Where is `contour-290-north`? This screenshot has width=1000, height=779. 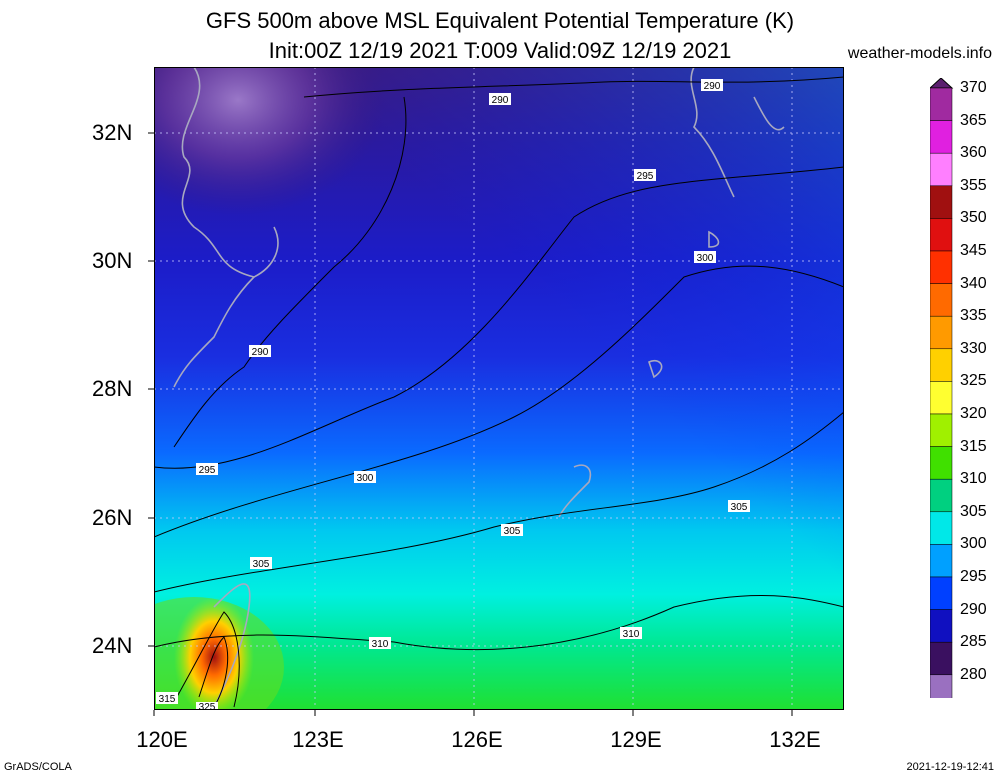
contour-290-north is located at coordinates (573, 87).